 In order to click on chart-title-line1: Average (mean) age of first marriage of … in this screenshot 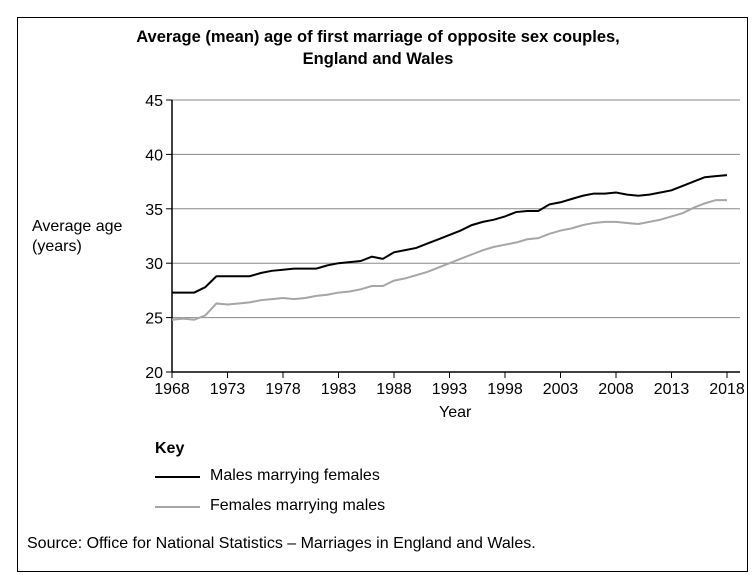, I will do `click(378, 37)`.